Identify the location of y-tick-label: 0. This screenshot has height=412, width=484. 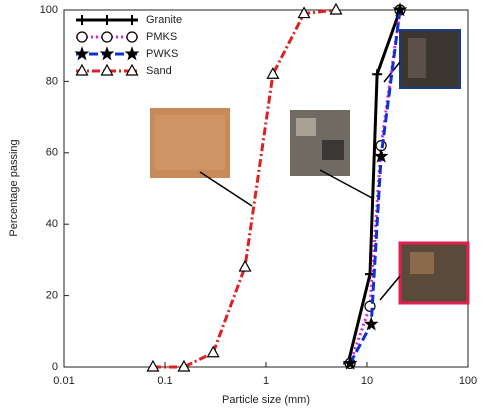
(55, 367).